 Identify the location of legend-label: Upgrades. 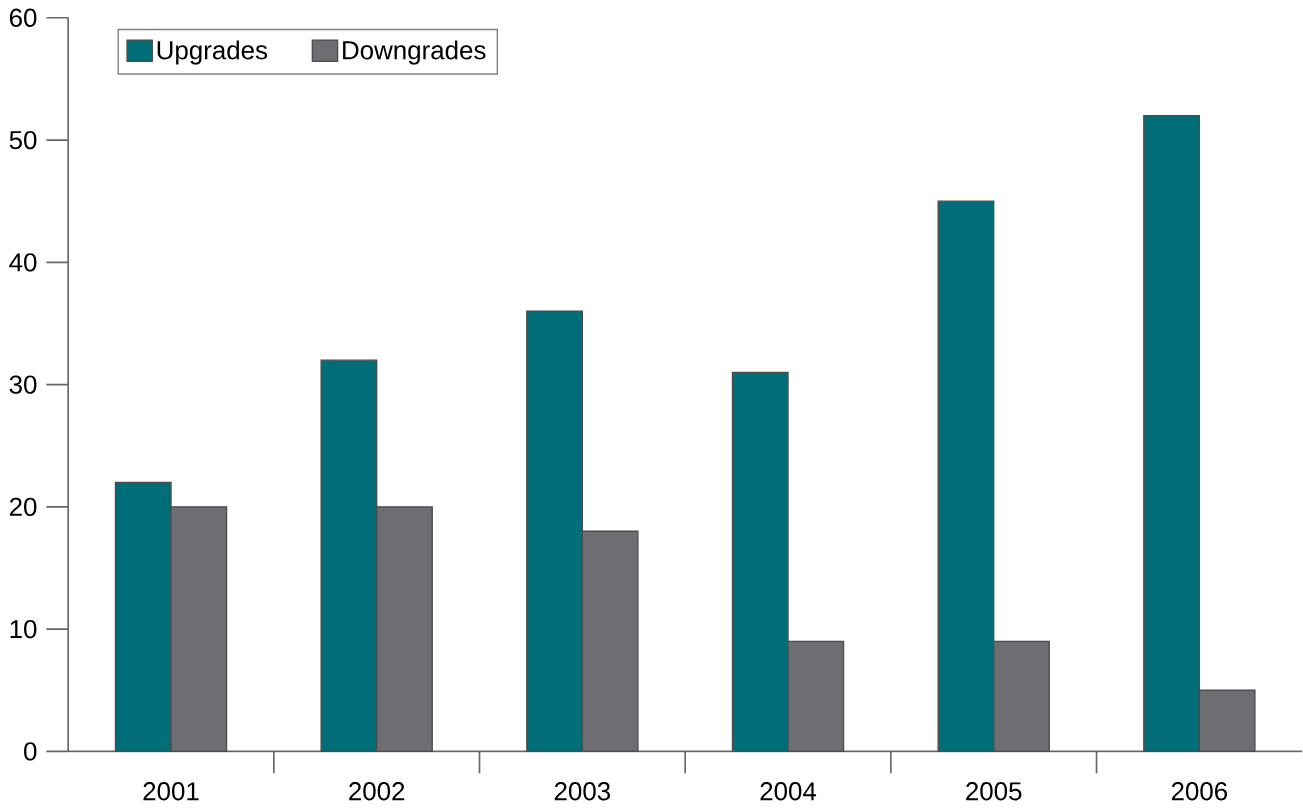
(212, 52).